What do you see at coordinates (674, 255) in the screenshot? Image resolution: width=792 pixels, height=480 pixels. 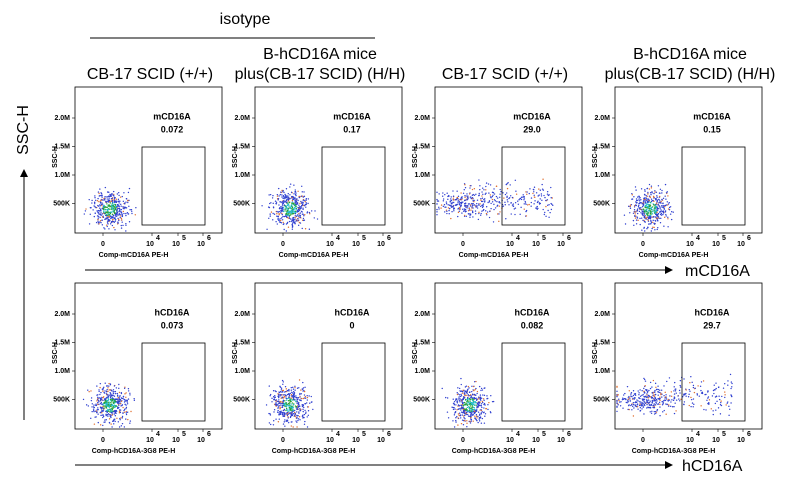 I see `x-axis-label: Comp-mCD16A PE-H` at bounding box center [674, 255].